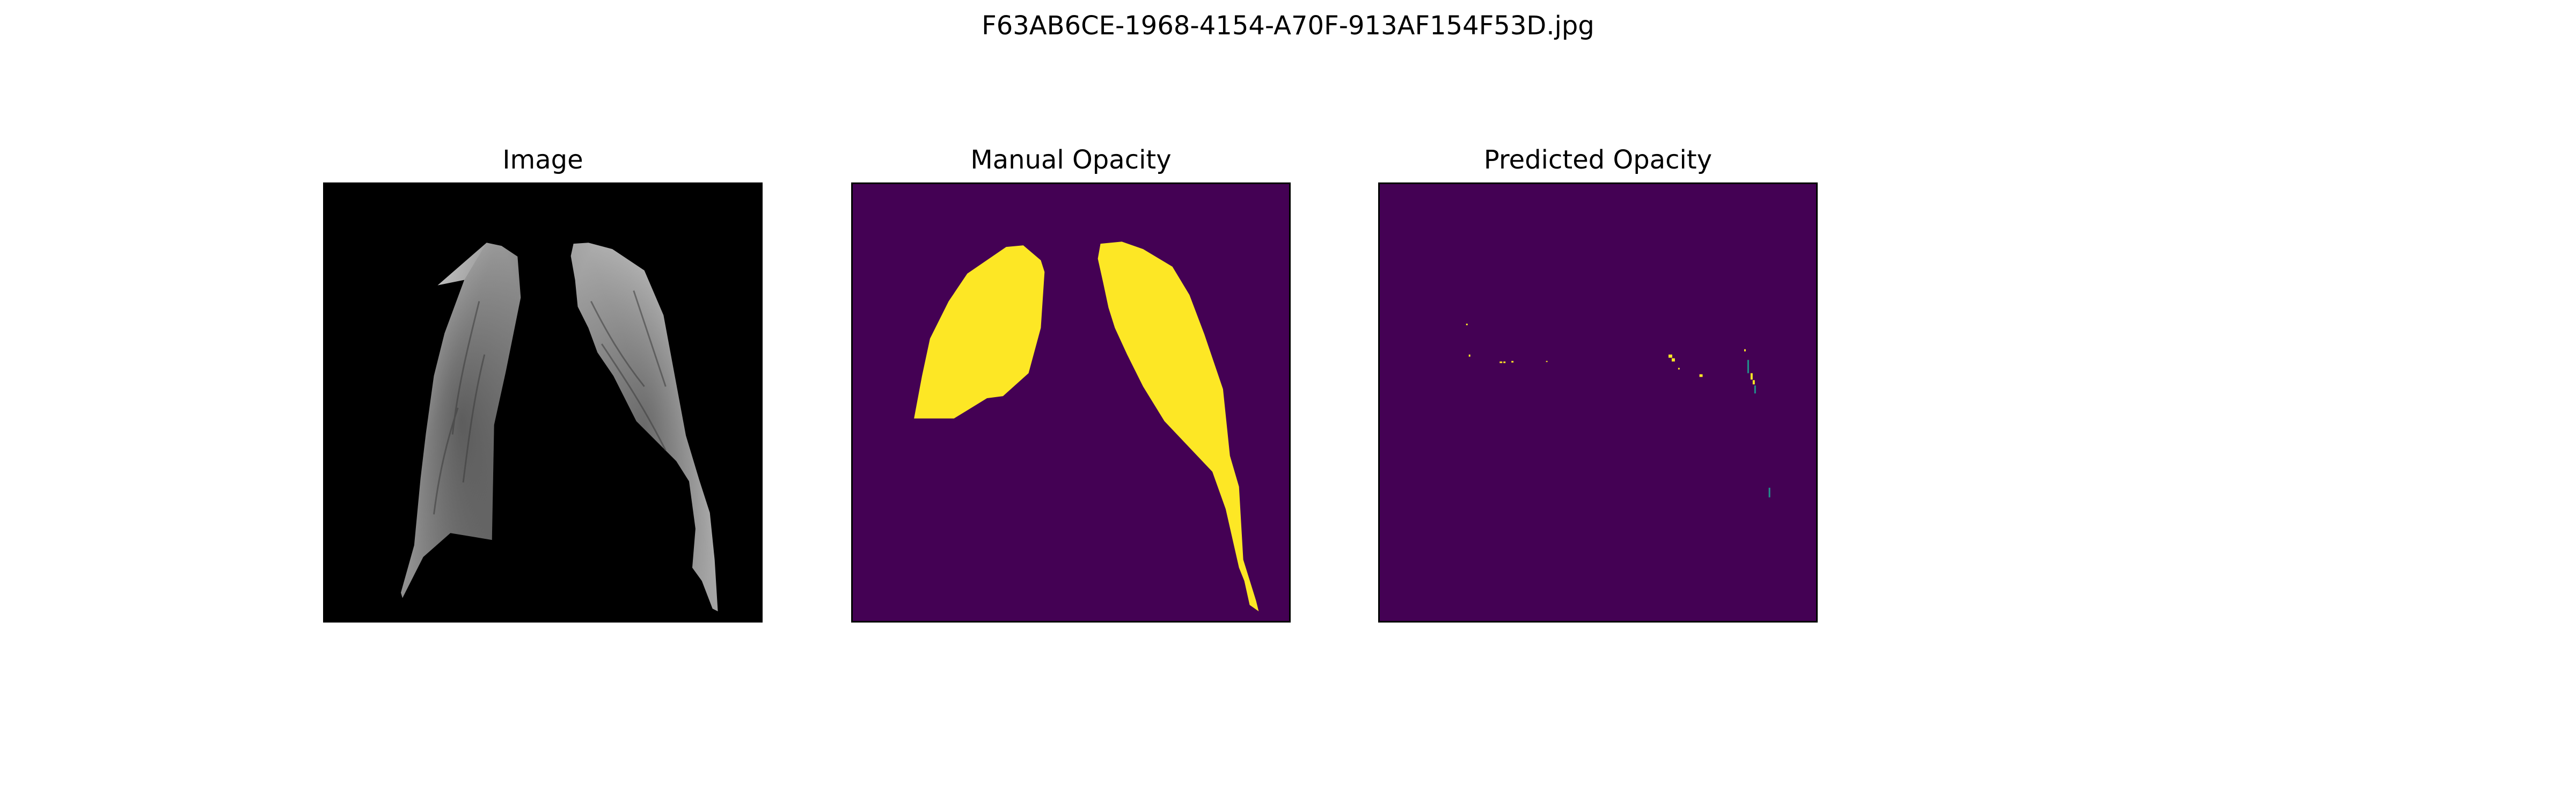  I want to click on panel-image-title: Image, so click(542, 160).